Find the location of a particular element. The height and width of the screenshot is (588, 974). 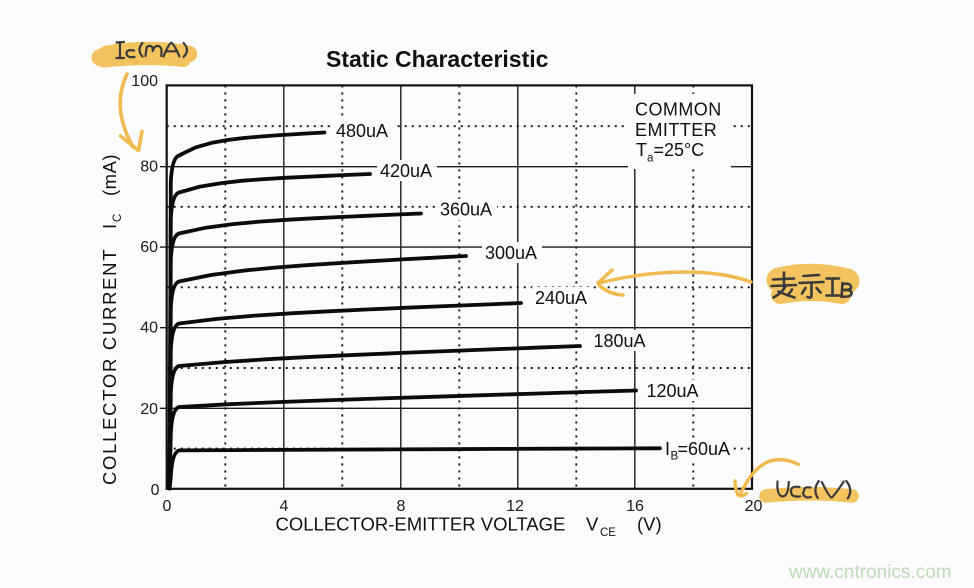

svg-text: =60uA is located at coordinates (704, 449).